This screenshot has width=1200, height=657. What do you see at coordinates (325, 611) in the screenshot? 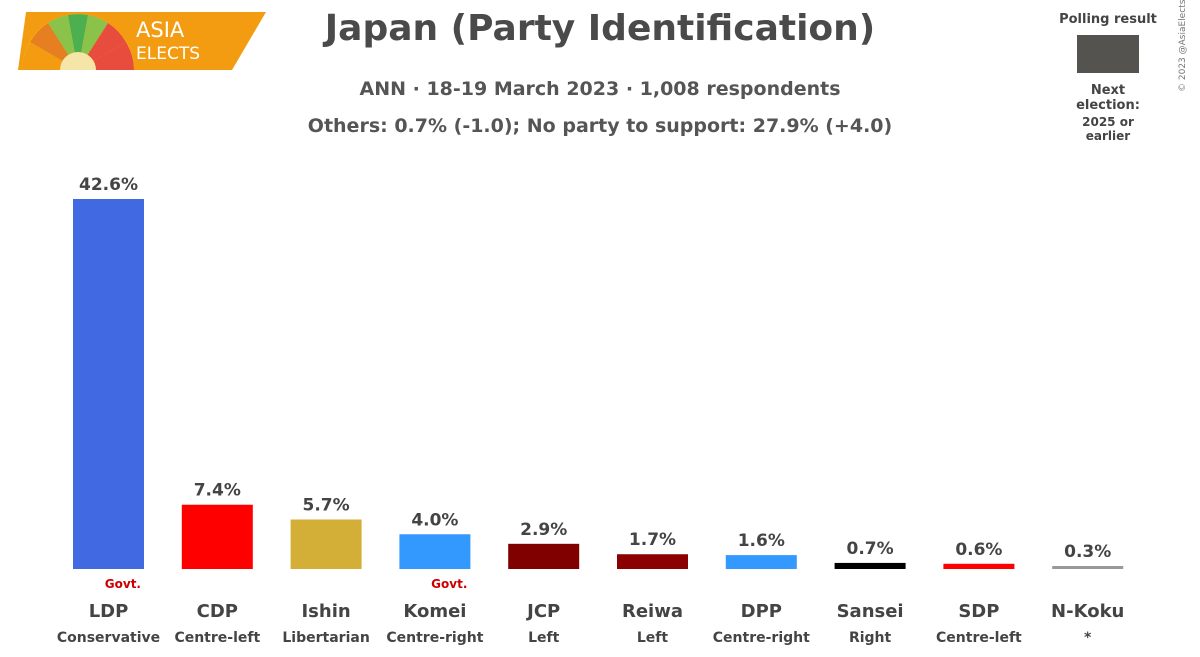
I see `category-label: Ishin` at bounding box center [325, 611].